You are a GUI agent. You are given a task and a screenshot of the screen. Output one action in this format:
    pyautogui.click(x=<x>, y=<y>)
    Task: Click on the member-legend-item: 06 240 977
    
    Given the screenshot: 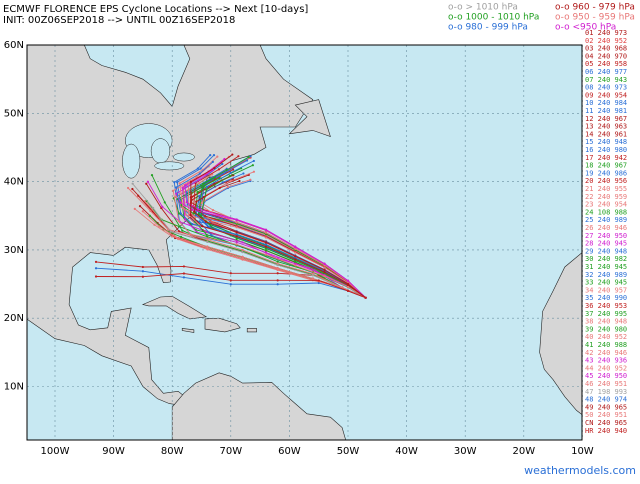 What is the action you would take?
    pyautogui.click(x=606, y=72)
    